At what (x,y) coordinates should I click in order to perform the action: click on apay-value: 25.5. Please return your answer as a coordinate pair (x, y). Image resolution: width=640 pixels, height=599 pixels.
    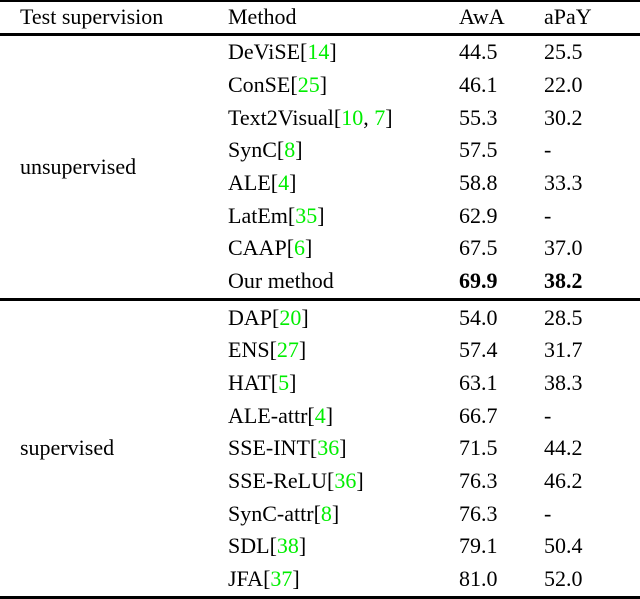
    Looking at the image, I should click on (563, 52).